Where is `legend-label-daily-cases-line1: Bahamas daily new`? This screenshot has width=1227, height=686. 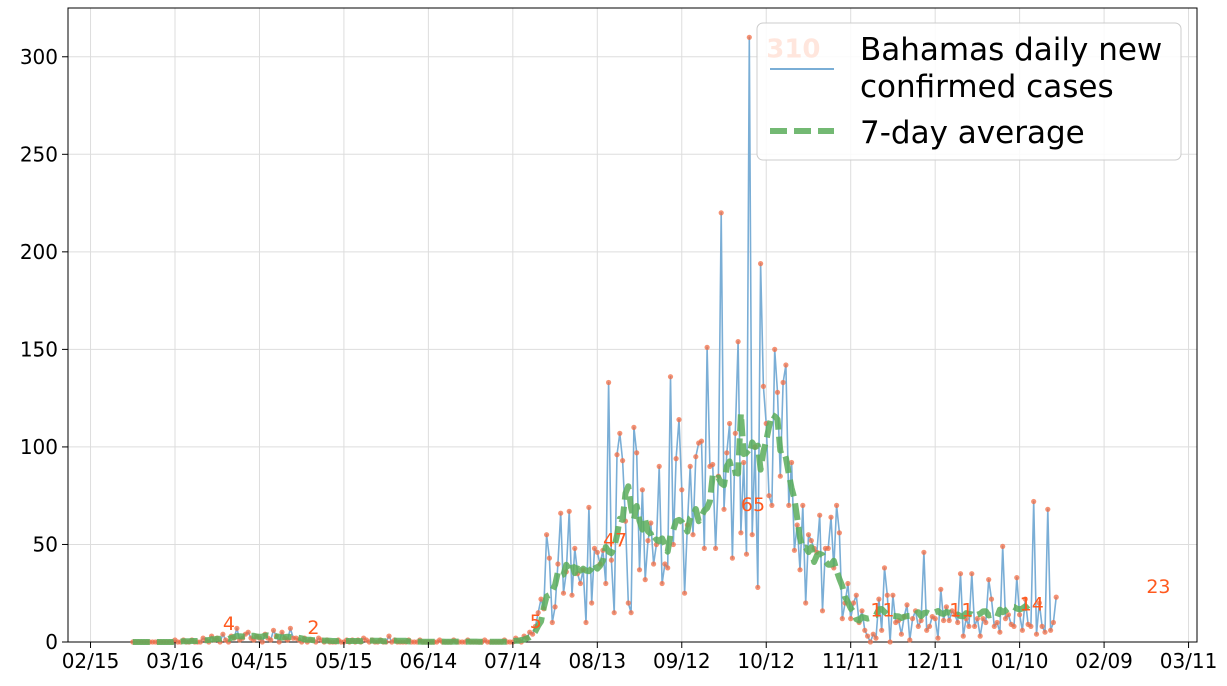
legend-label-daily-cases-line1: Bahamas daily new is located at coordinates (1011, 50).